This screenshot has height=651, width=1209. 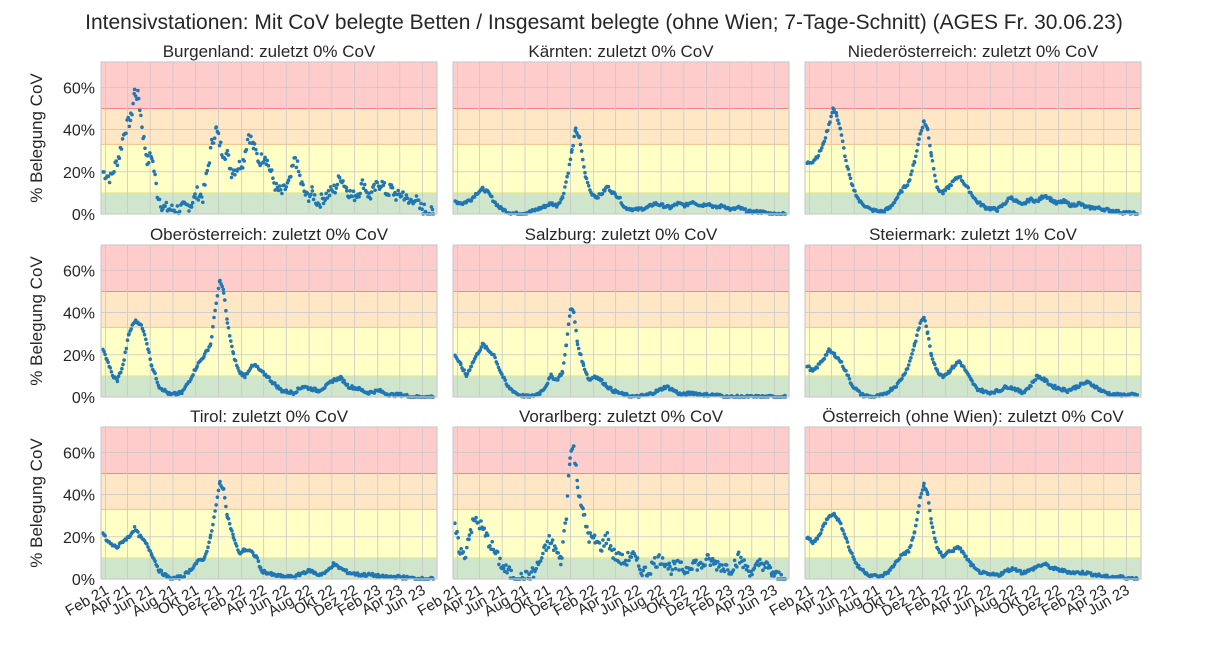 What do you see at coordinates (79, 314) in the screenshot?
I see `y-tick-label: 40%` at bounding box center [79, 314].